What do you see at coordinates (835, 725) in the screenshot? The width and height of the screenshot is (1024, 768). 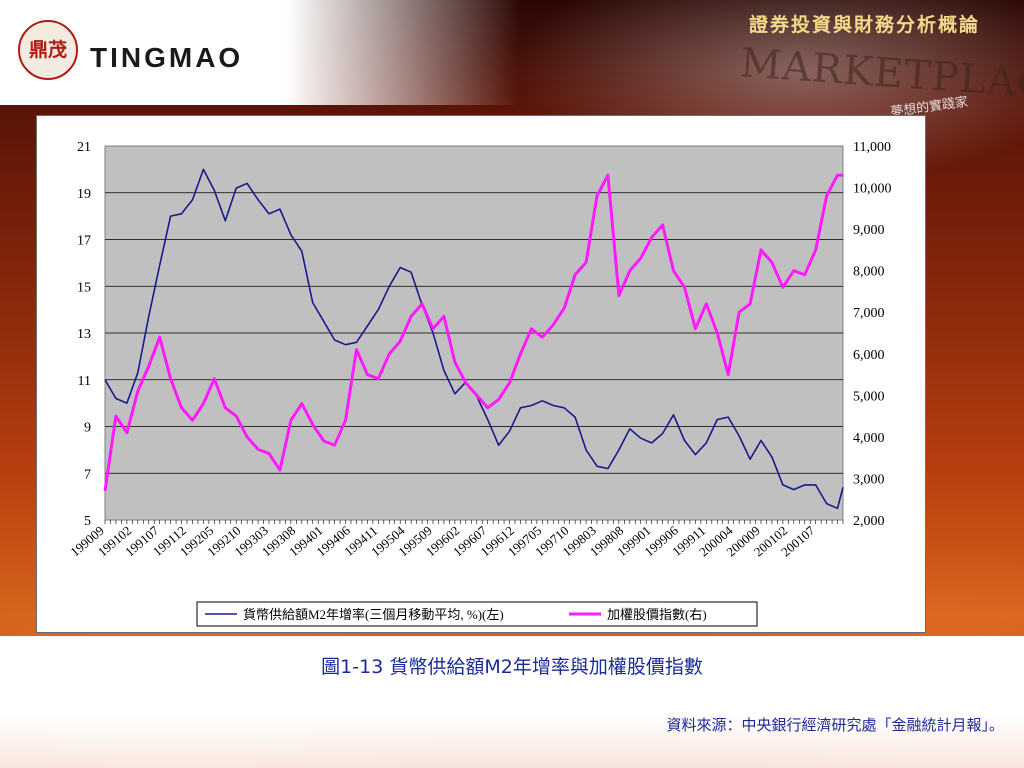 I see `source-note: 資料來源：中央銀行經濟研究處「金融統計月報」。` at bounding box center [835, 725].